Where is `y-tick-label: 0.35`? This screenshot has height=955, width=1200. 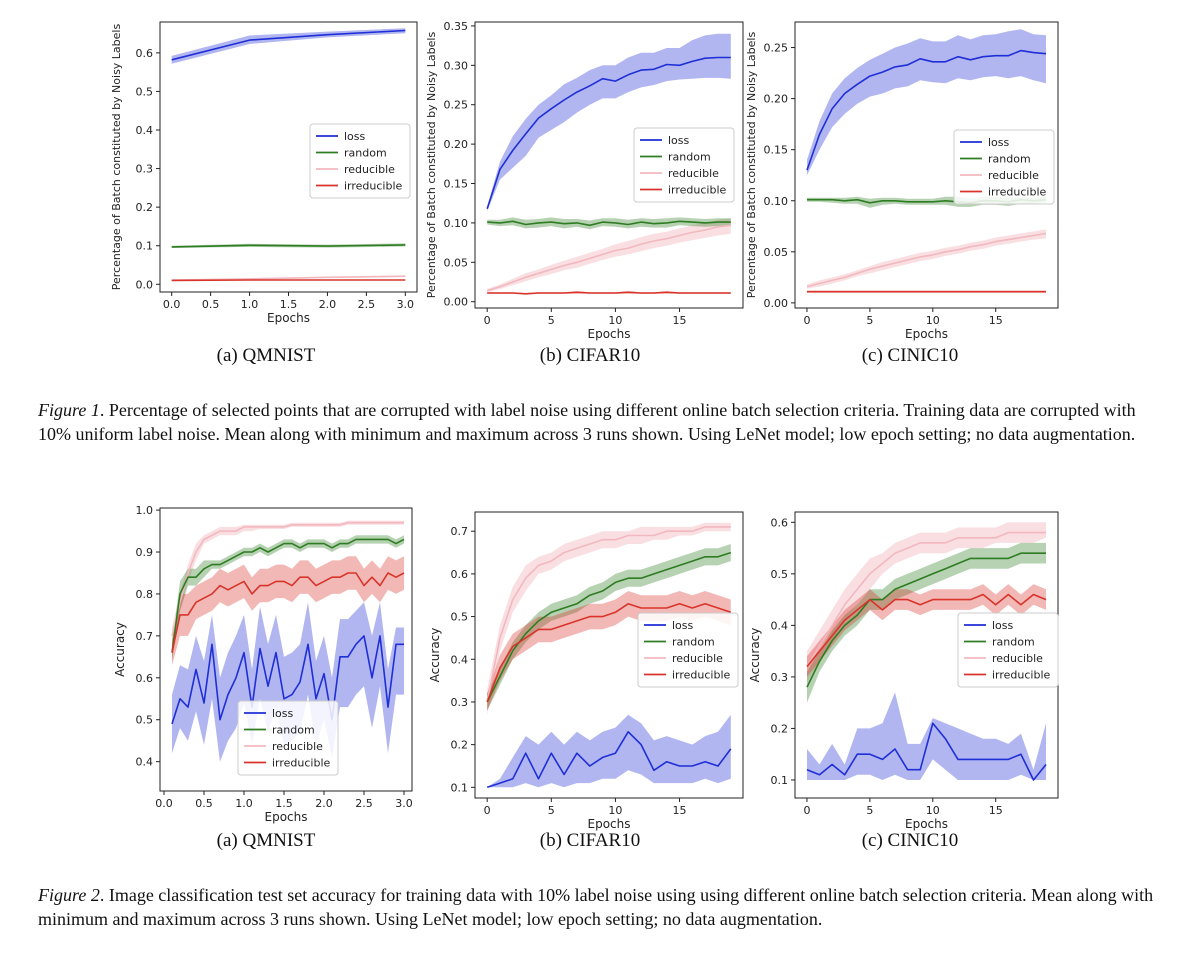 y-tick-label: 0.35 is located at coordinates (456, 26).